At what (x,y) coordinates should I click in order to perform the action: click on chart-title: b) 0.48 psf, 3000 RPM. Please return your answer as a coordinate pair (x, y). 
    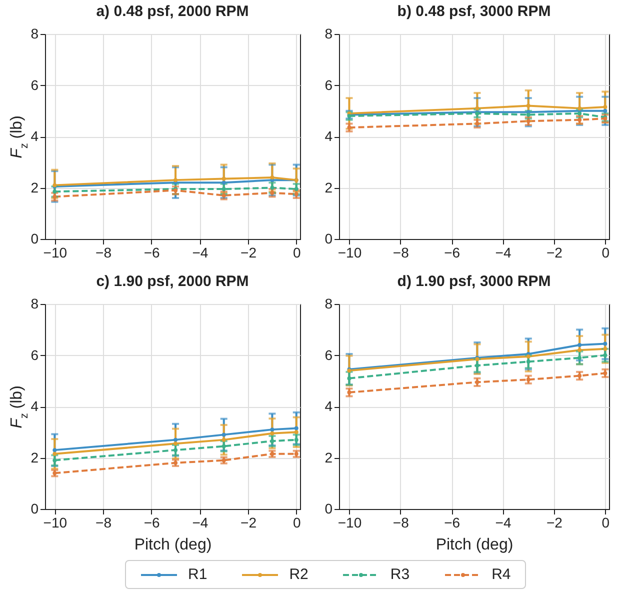
    Looking at the image, I should click on (474, 11).